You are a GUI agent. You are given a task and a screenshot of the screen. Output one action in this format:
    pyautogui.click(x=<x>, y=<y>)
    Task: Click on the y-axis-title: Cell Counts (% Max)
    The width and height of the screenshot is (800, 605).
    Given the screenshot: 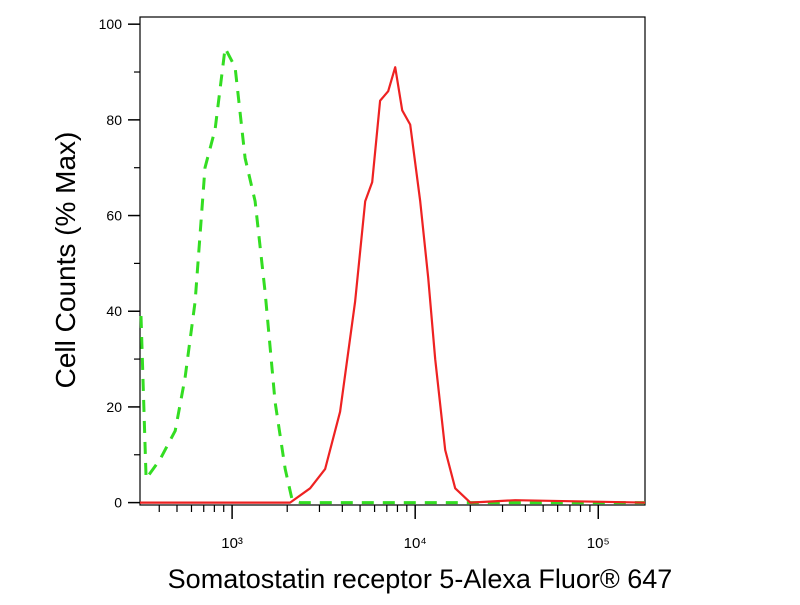 What is the action you would take?
    pyautogui.click(x=65, y=260)
    